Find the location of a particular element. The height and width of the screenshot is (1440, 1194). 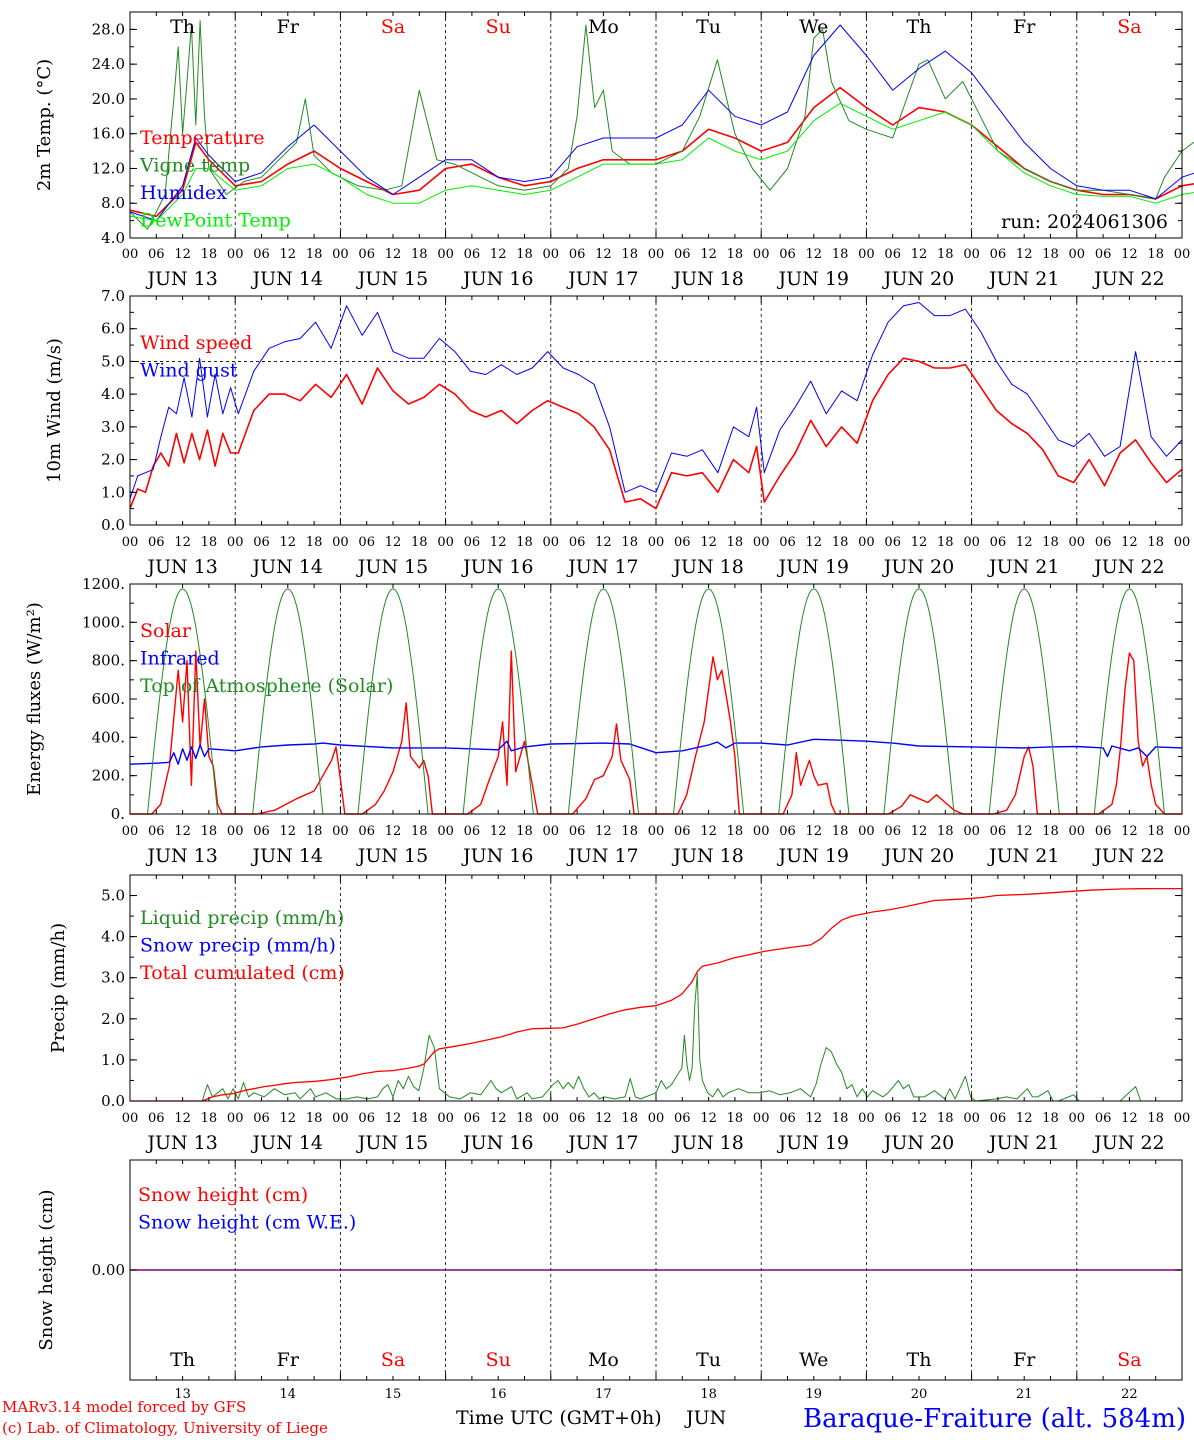

legend-entry: DewPoint Temp is located at coordinates (215, 221).